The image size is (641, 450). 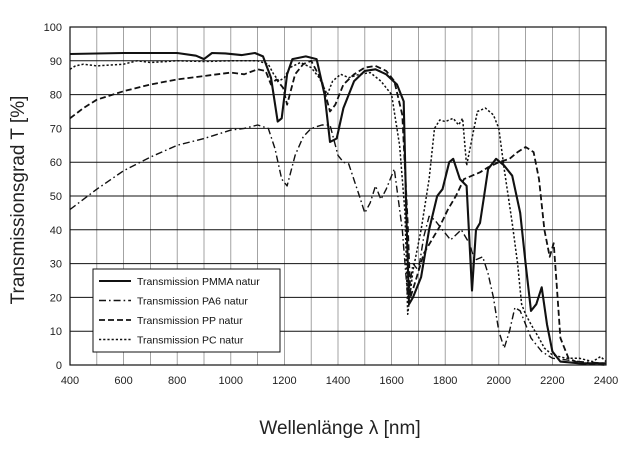 What do you see at coordinates (552, 381) in the screenshot?
I see `x-tick-label: 2200` at bounding box center [552, 381].